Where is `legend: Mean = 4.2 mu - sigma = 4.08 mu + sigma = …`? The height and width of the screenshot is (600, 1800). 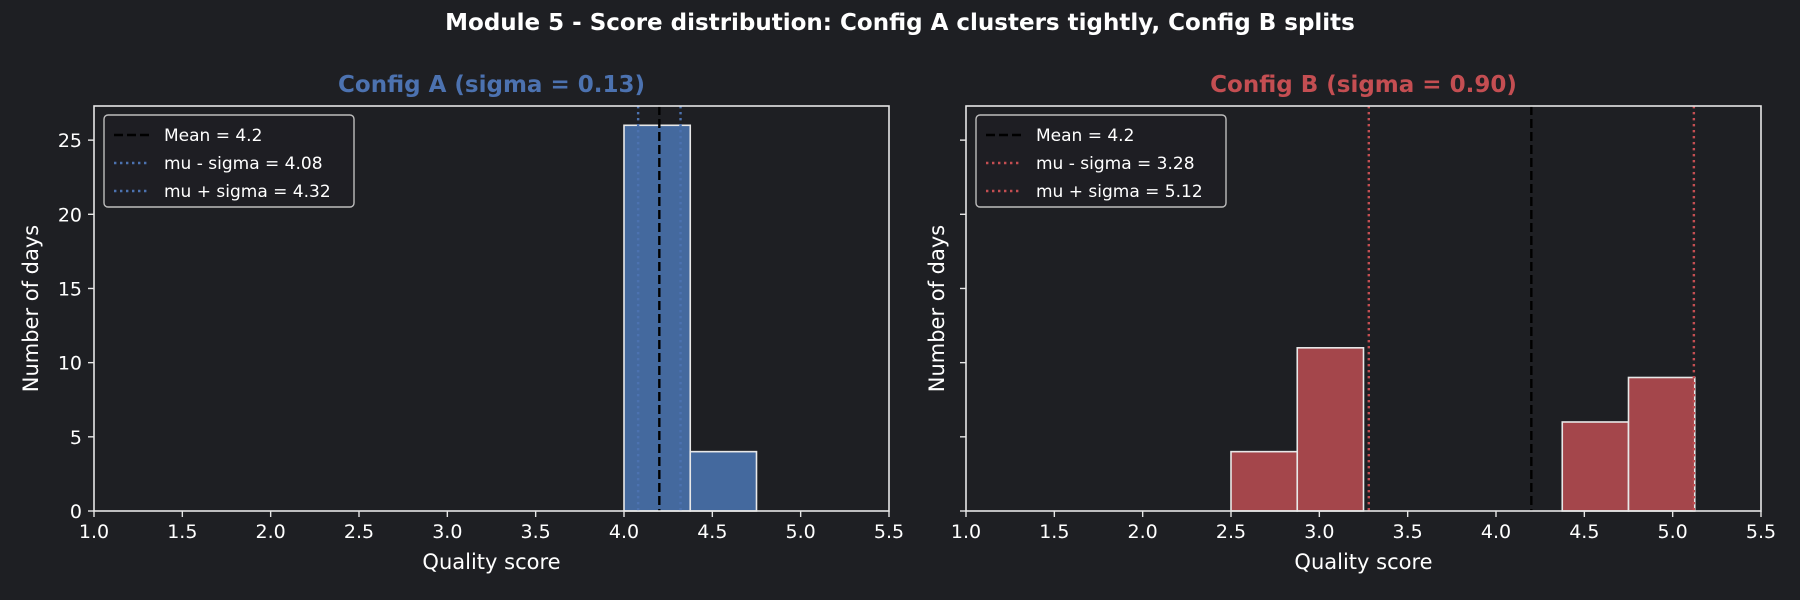 legend: Mean = 4.2 mu - sigma = 4.08 mu + sigma = … is located at coordinates (229, 161).